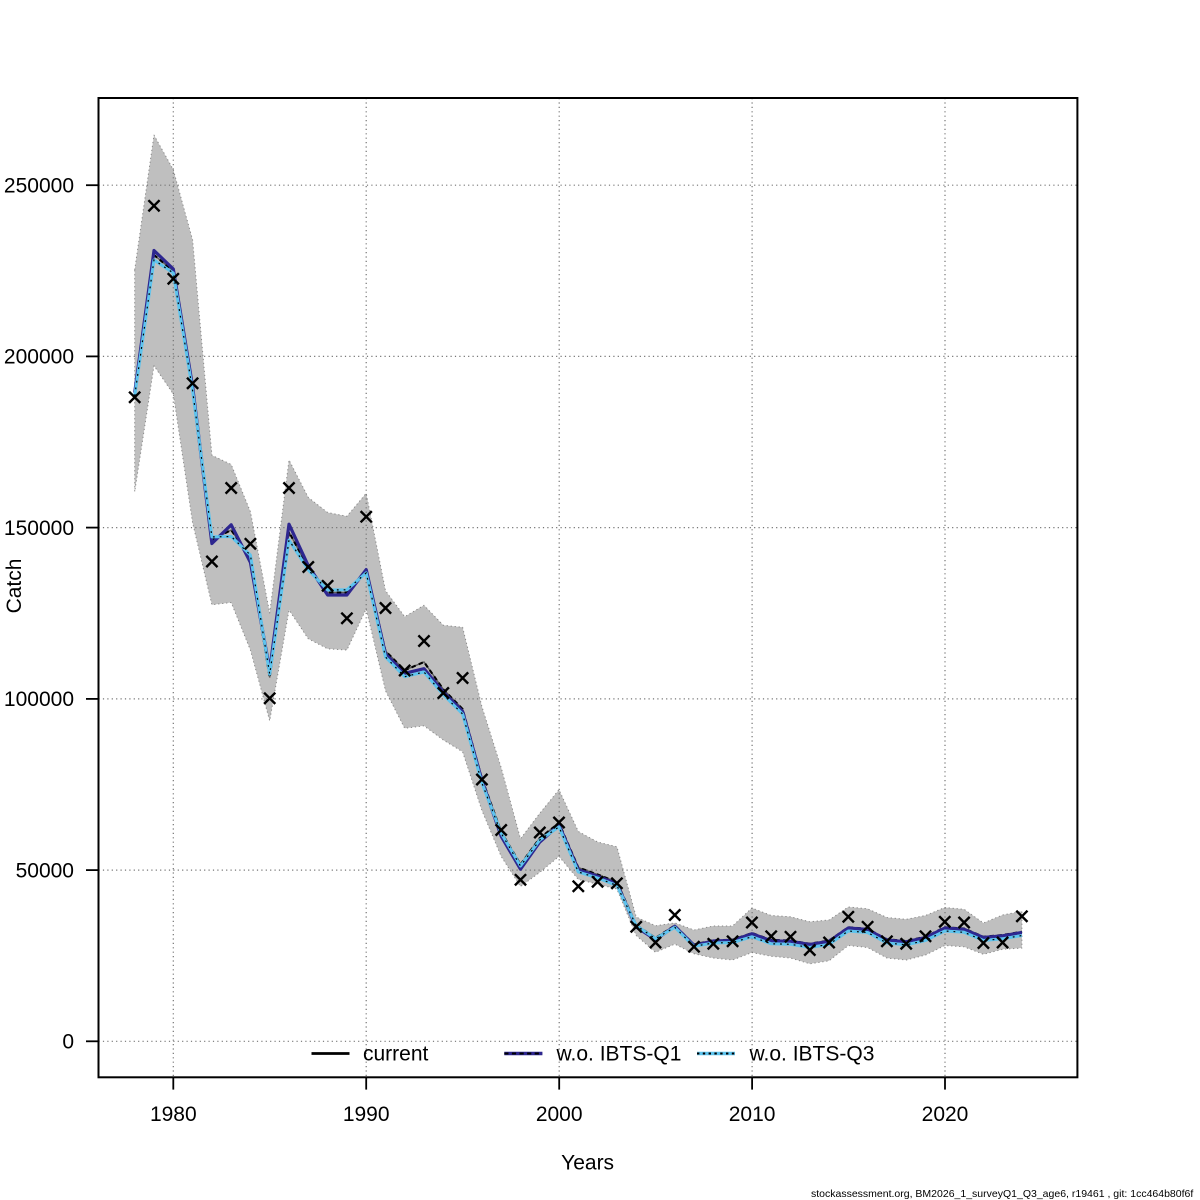  What do you see at coordinates (587, 1162) in the screenshot?
I see `svg-text: Years` at bounding box center [587, 1162].